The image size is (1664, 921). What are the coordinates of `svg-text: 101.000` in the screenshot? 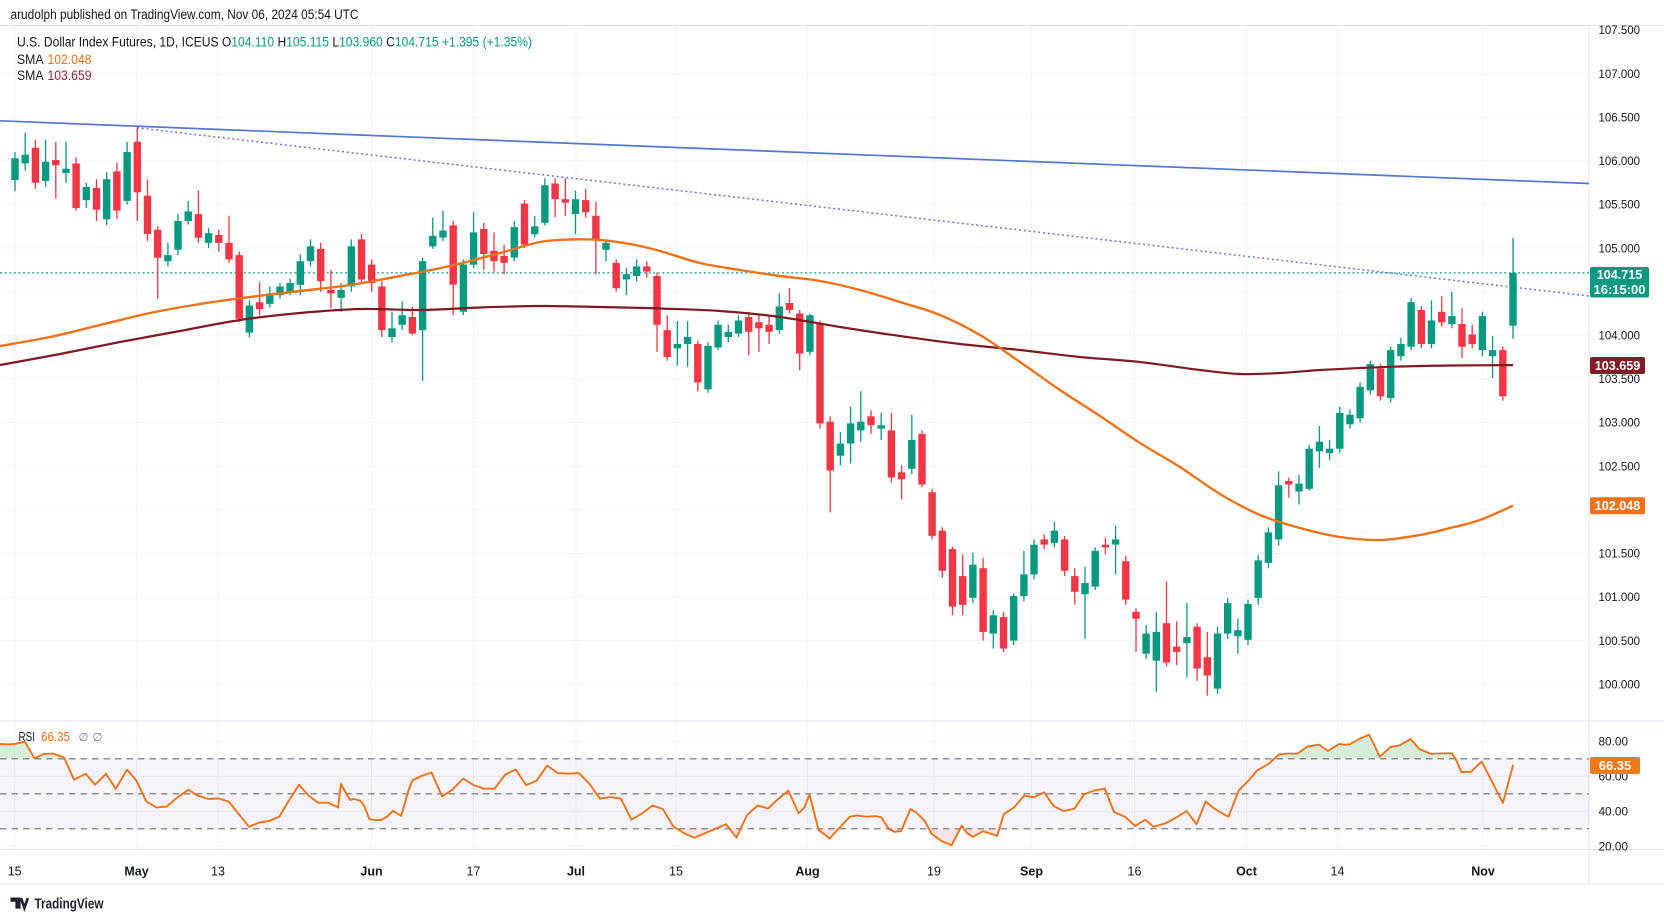 It's located at (1620, 597).